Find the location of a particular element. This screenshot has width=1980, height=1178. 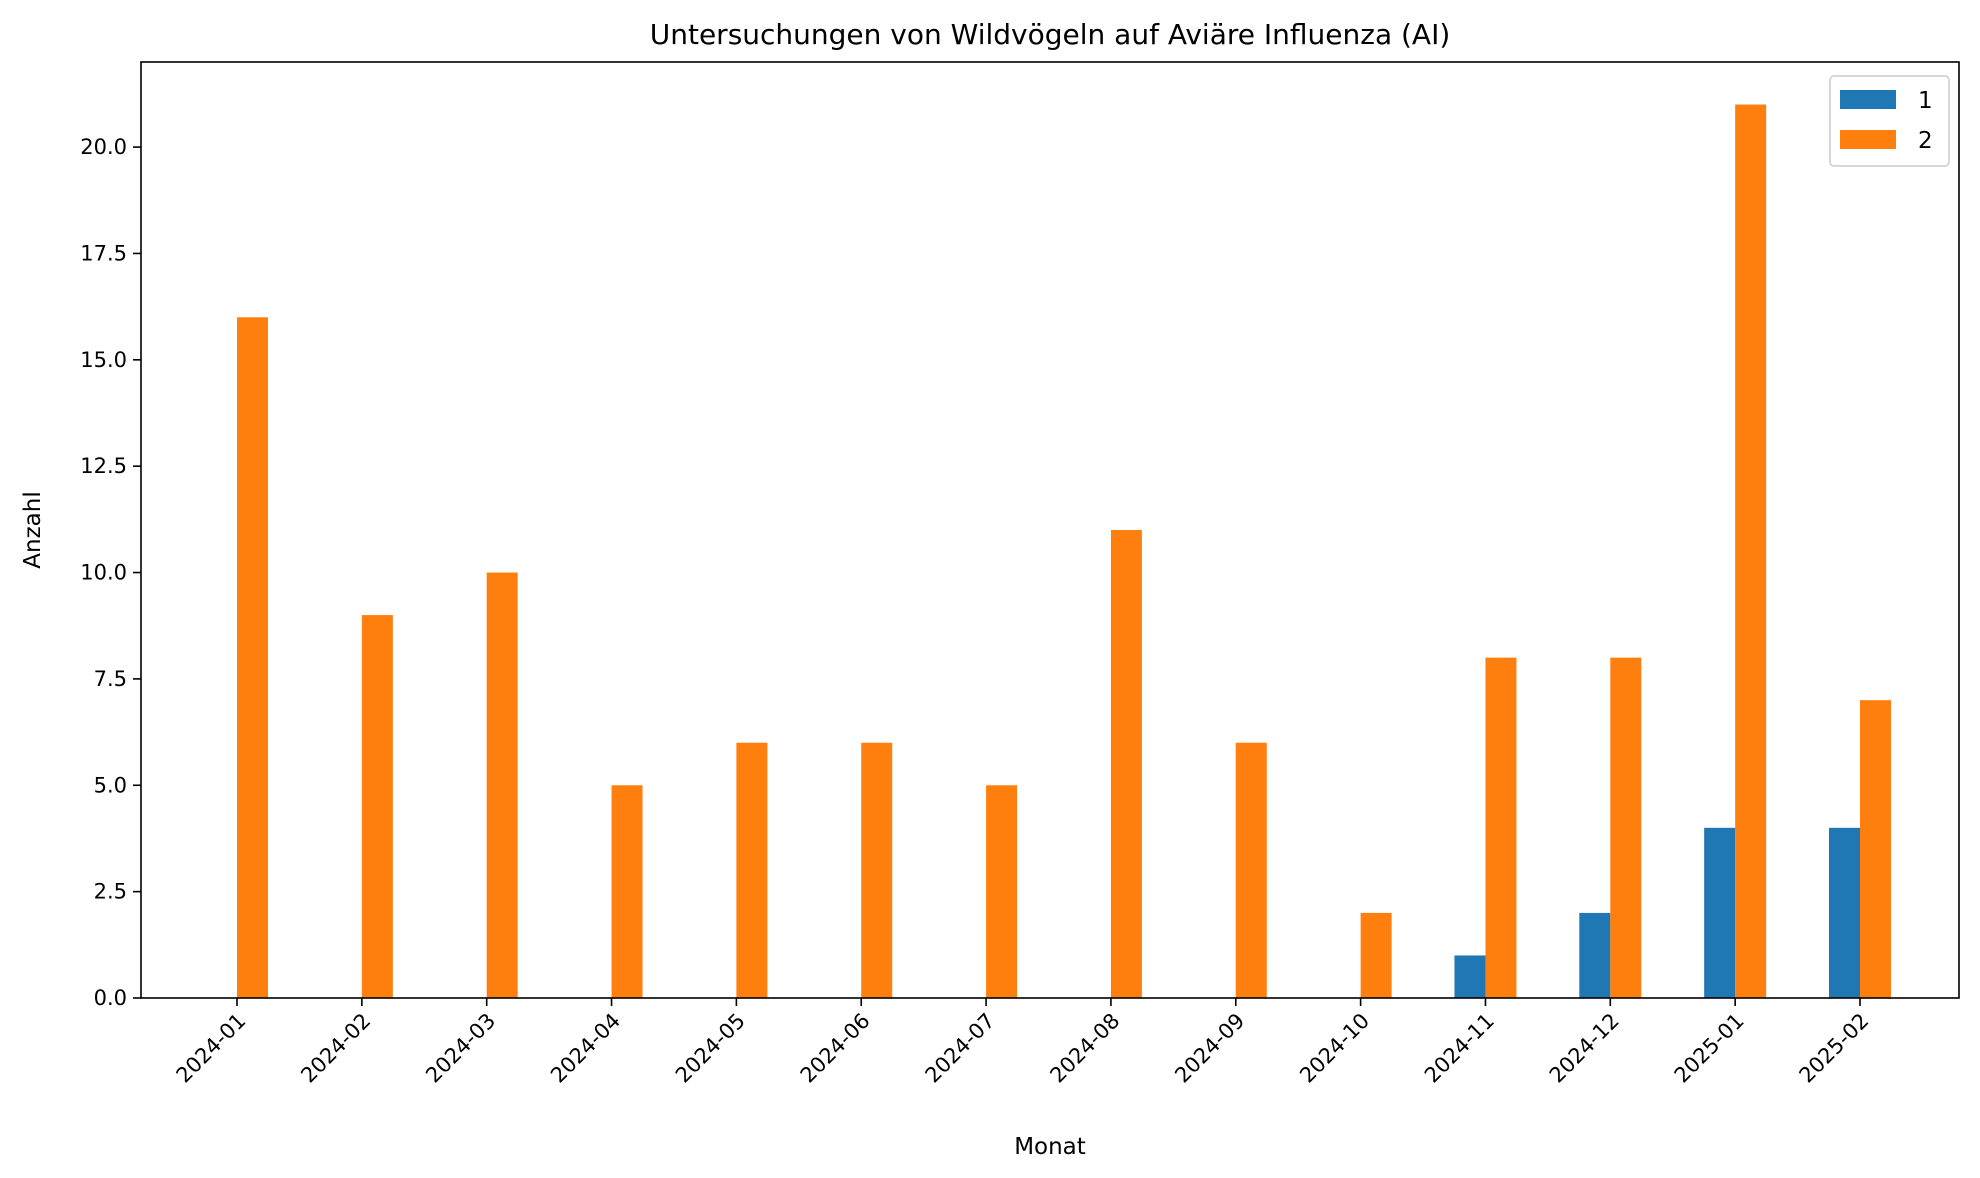

x-tick-label: 2024-01 is located at coordinates (211, 1048).